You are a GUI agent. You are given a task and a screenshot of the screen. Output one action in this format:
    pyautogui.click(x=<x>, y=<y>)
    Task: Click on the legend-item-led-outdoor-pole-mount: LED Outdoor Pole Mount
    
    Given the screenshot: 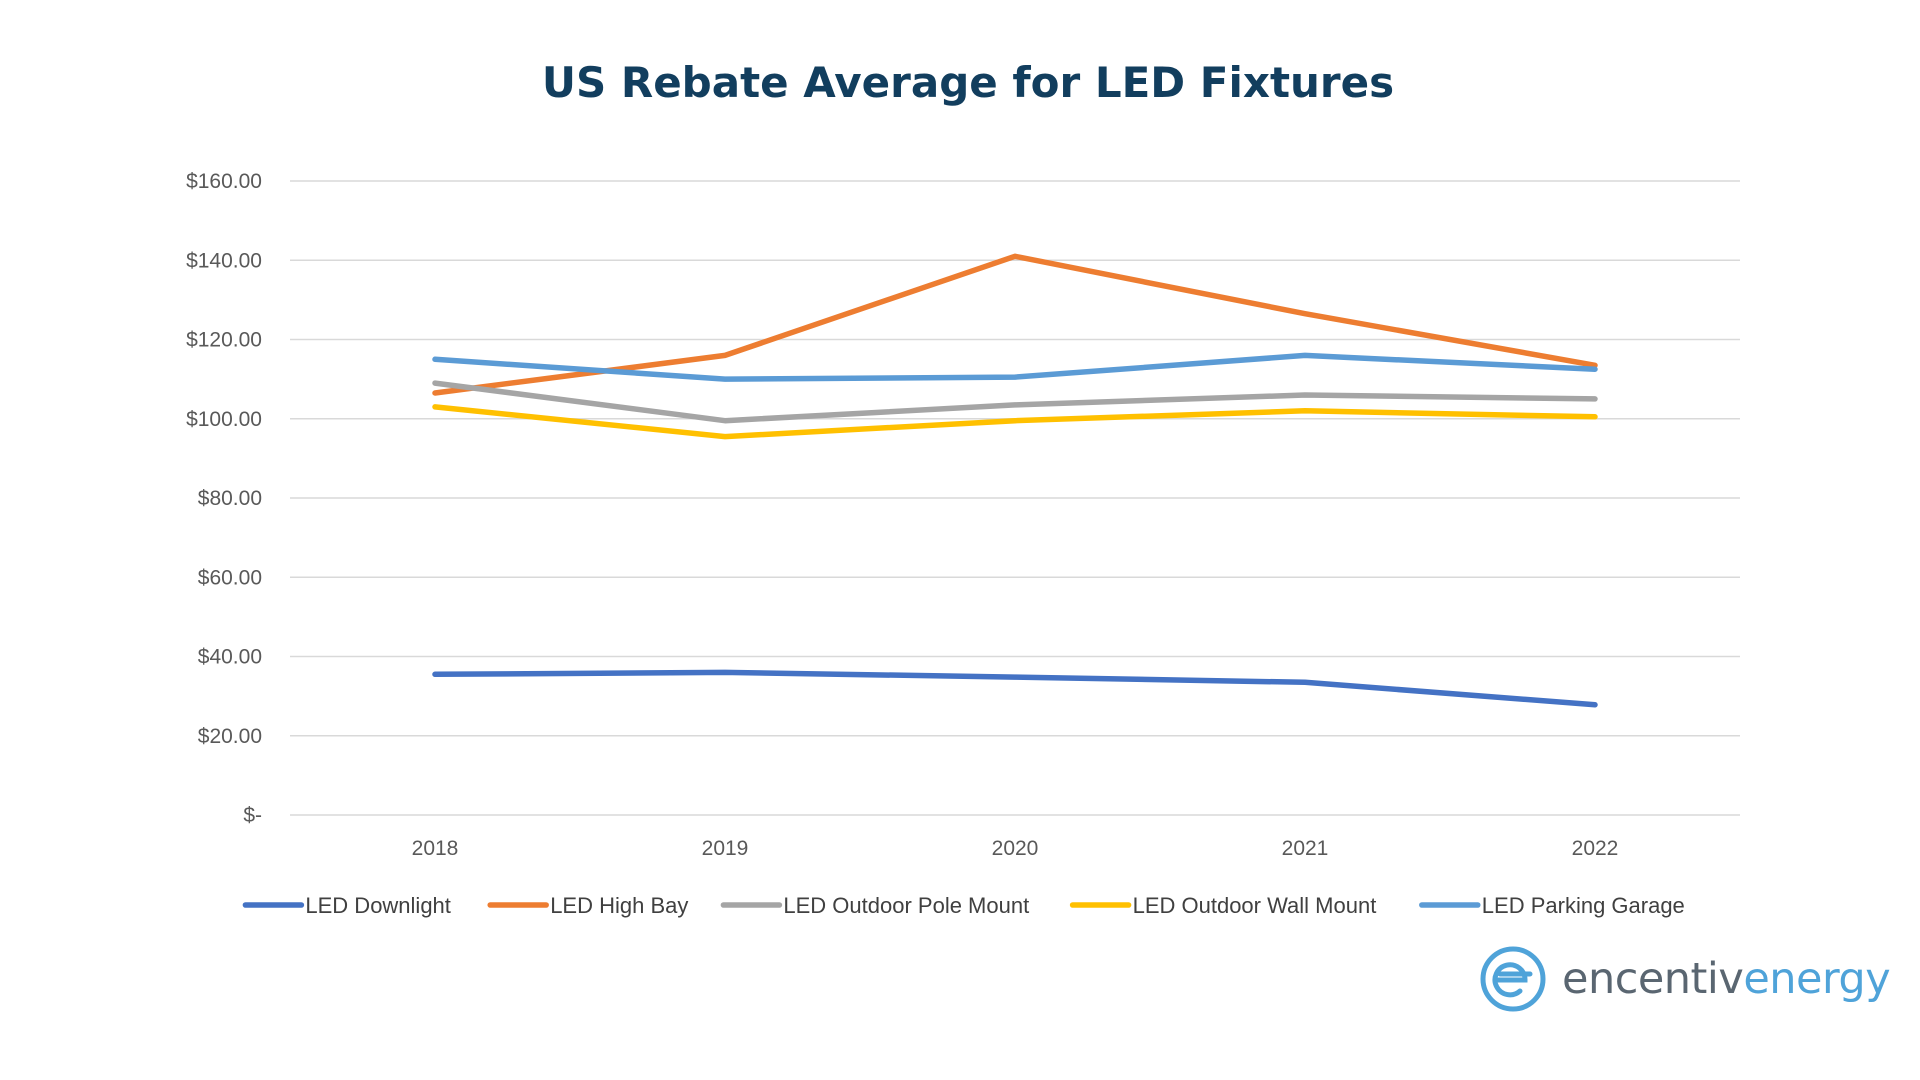 What is the action you would take?
    pyautogui.click(x=874, y=905)
    